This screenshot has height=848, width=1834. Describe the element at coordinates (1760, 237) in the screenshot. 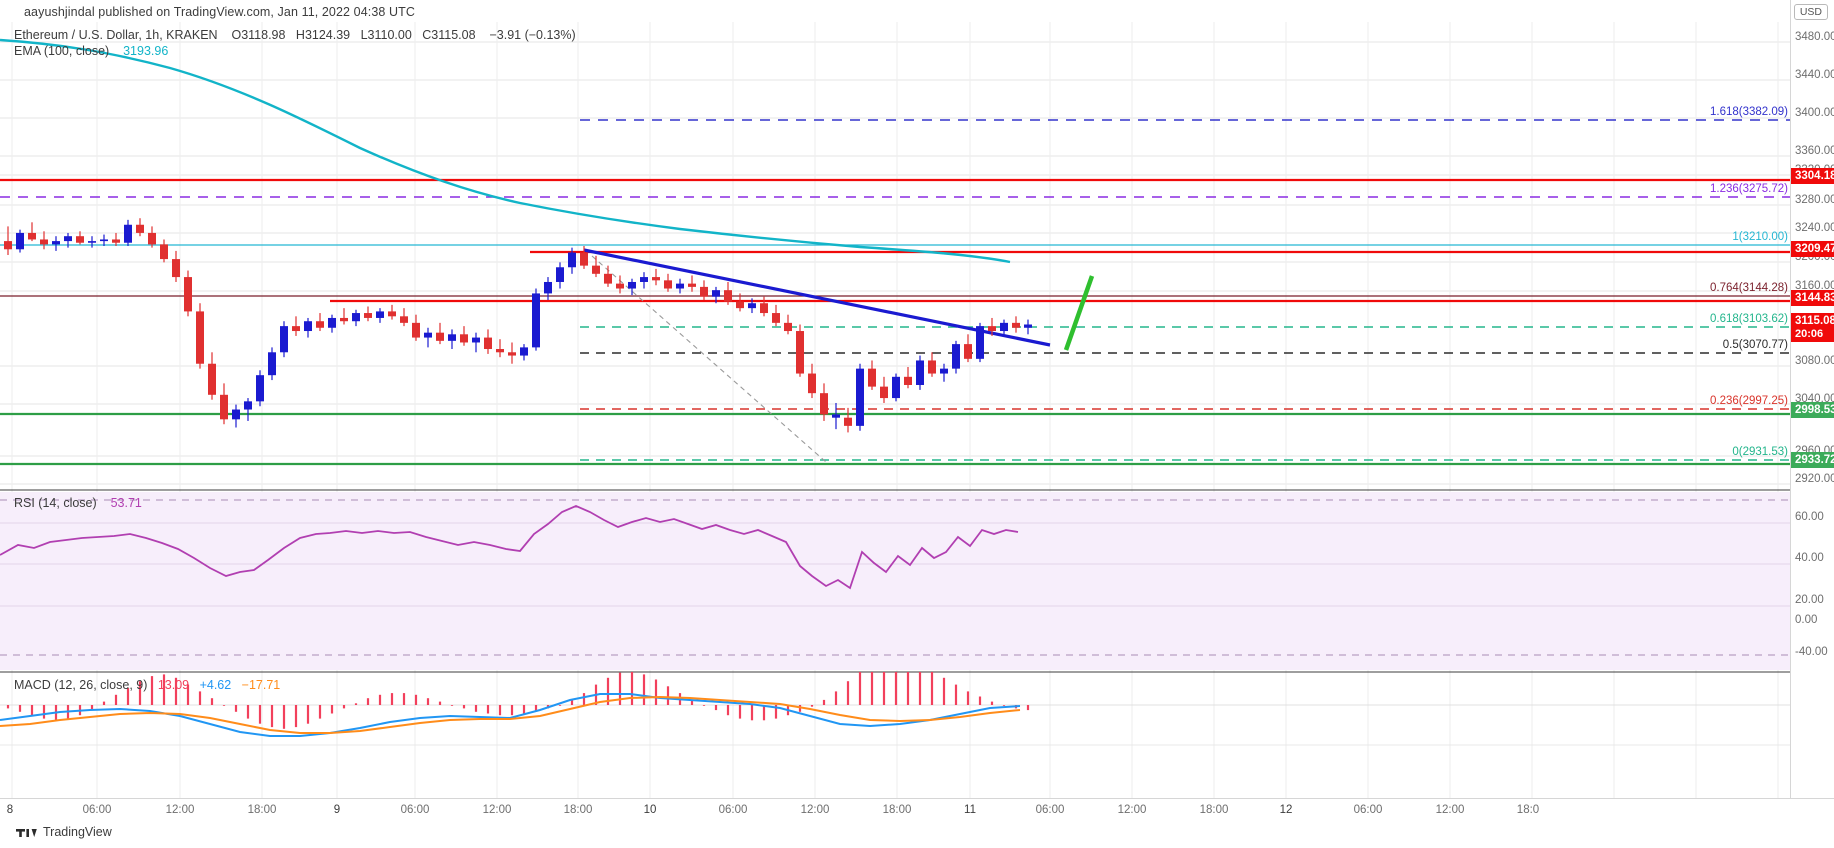

I see `fib-level-label: 1(3210.00)` at that location.